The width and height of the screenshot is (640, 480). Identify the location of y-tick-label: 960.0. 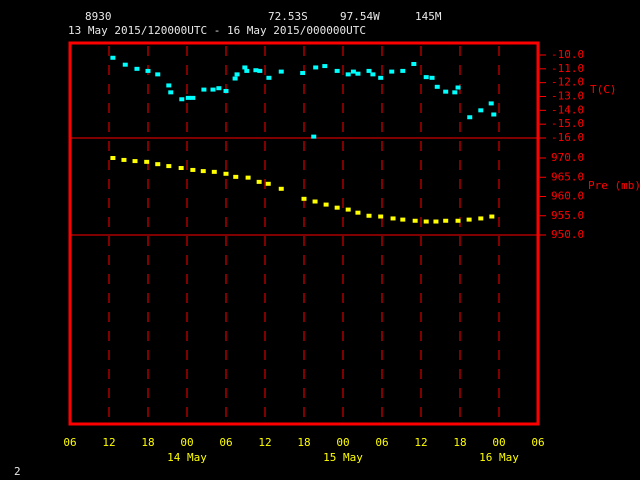
(567, 196).